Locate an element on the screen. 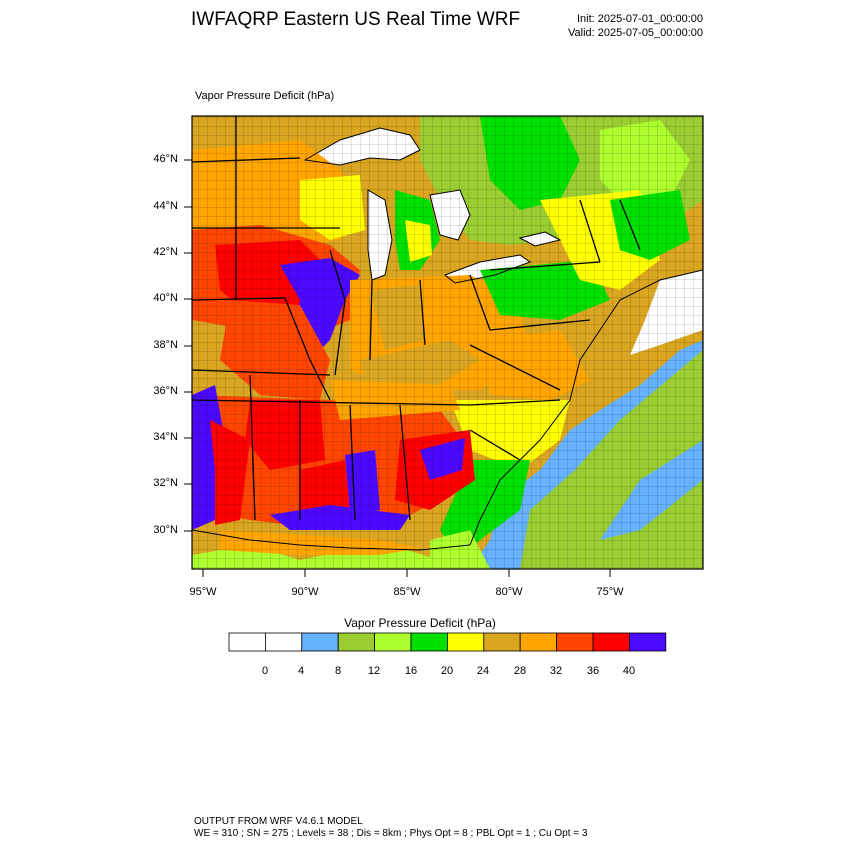  lon-tick-label: 90°W is located at coordinates (305, 592).